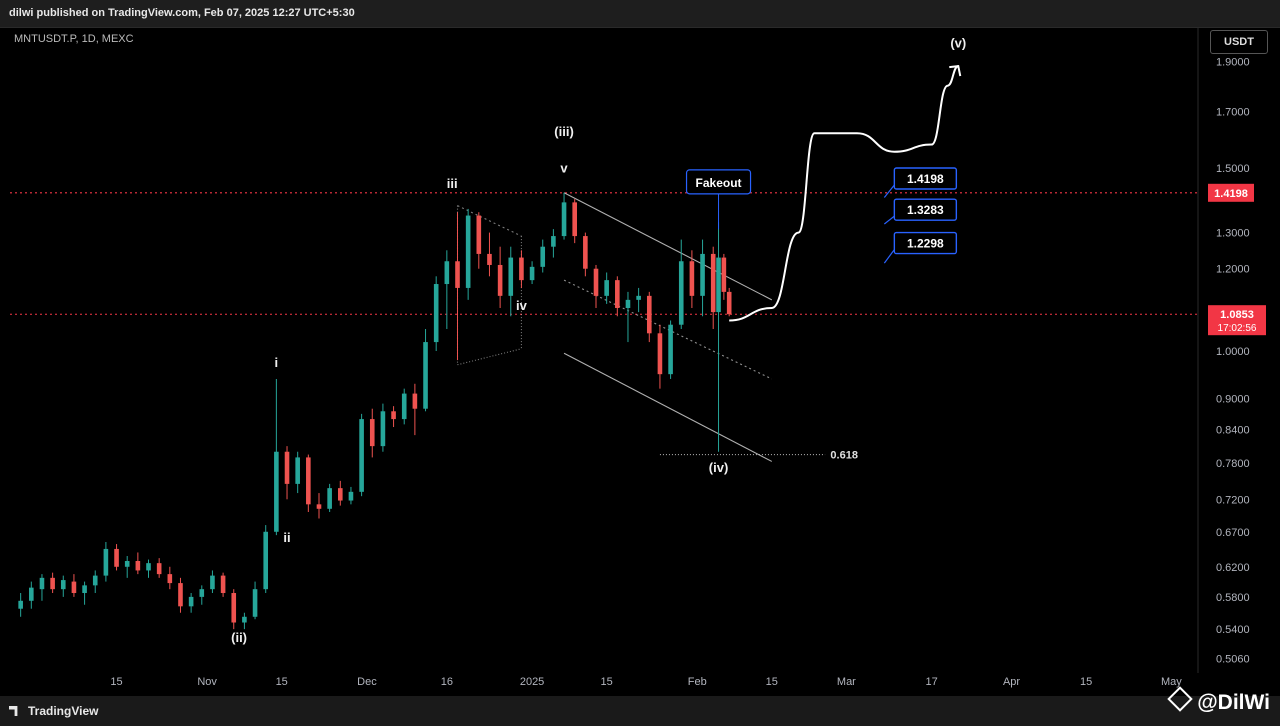 This screenshot has height=726, width=1280. What do you see at coordinates (925, 244) in the screenshot?
I see `target-label: 1.2298` at bounding box center [925, 244].